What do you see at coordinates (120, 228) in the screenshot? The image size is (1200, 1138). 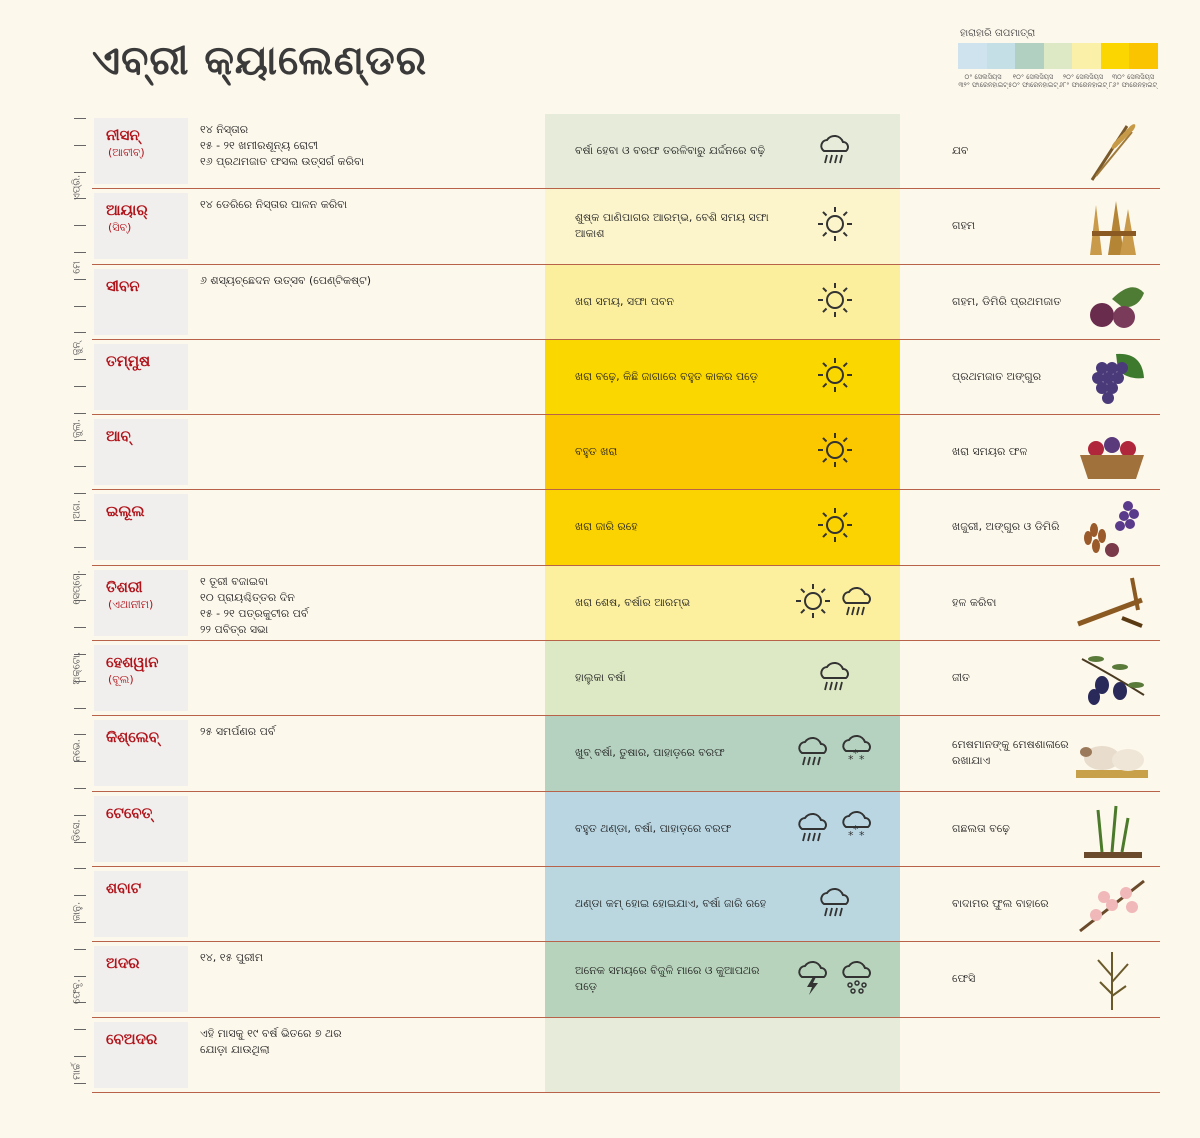 I see `month-alt-name: (ସିବ୍)` at bounding box center [120, 228].